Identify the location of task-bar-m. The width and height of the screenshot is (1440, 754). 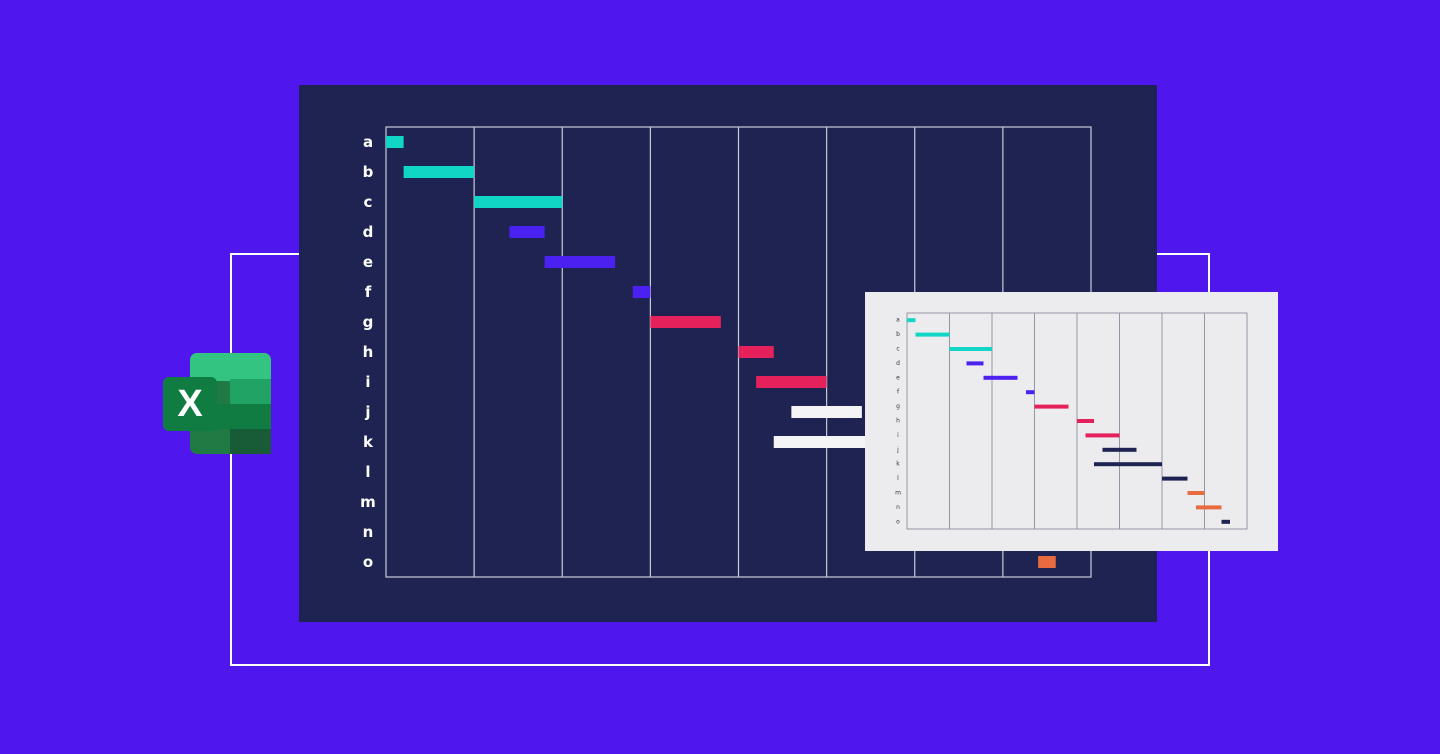
(1196, 493).